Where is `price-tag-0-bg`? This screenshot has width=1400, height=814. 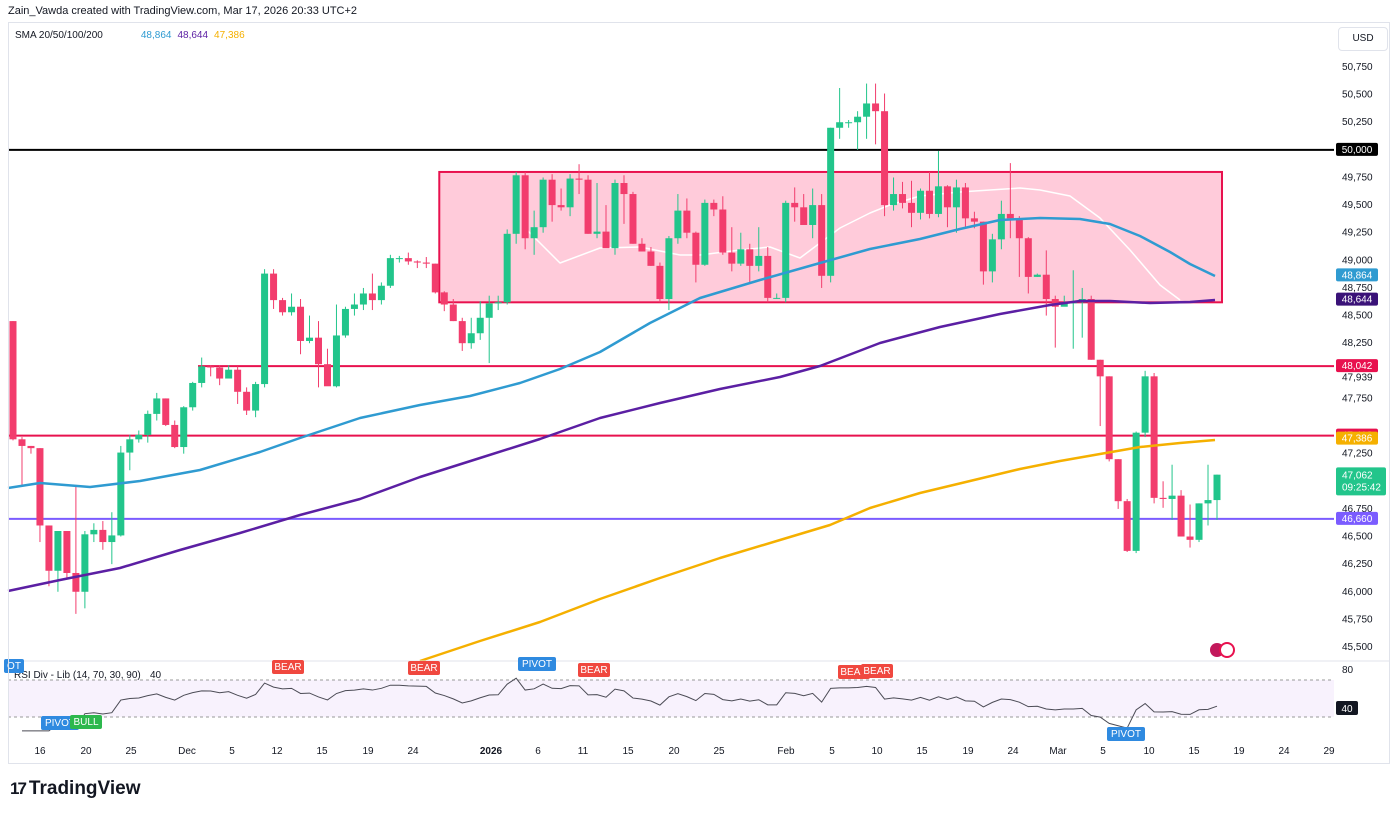
price-tag-0-bg is located at coordinates (1357, 275).